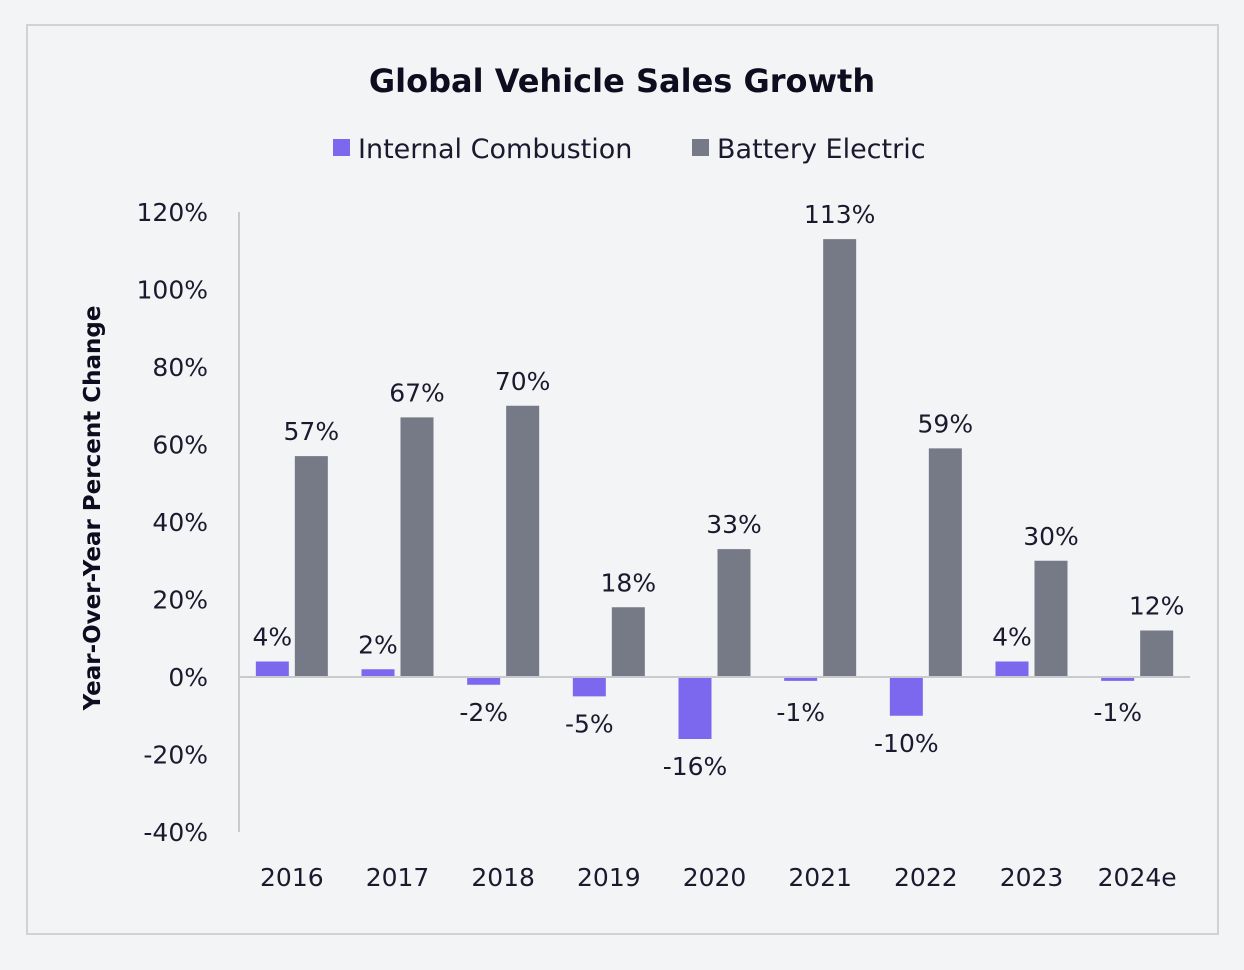  What do you see at coordinates (180, 445) in the screenshot?
I see `y-tick-label: 60%` at bounding box center [180, 445].